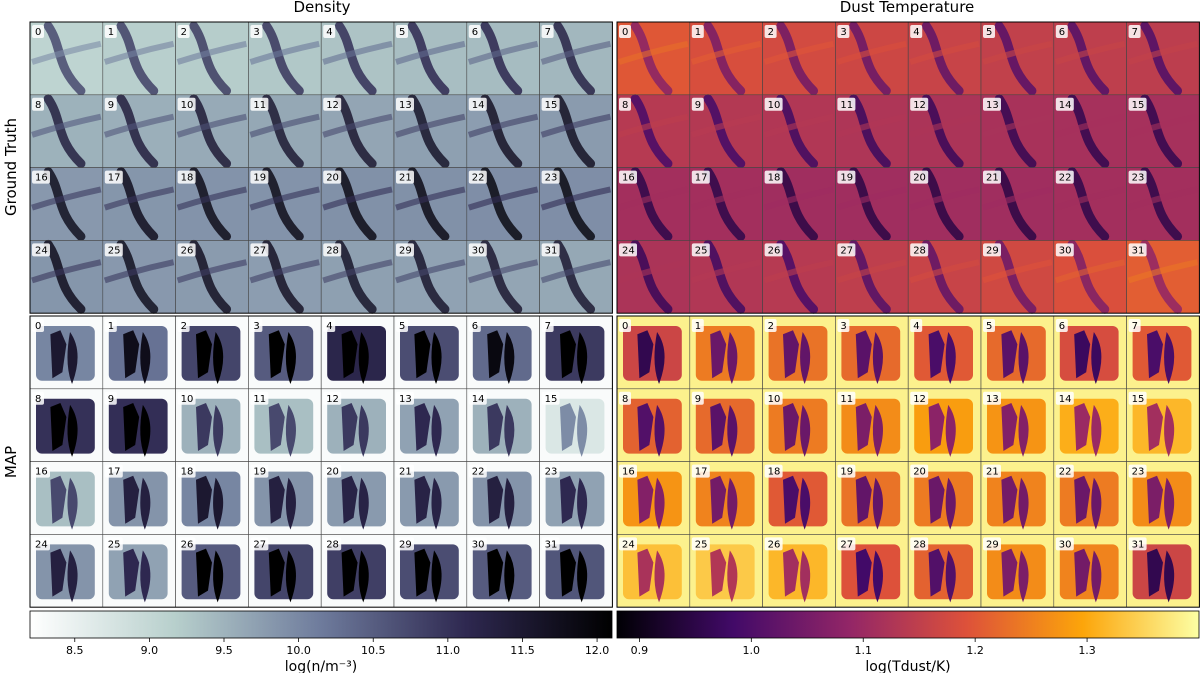 Image resolution: width=1200 pixels, height=673 pixels. Describe the element at coordinates (872, 498) in the screenshot. I see `temperature-map-cell: 19` at that location.